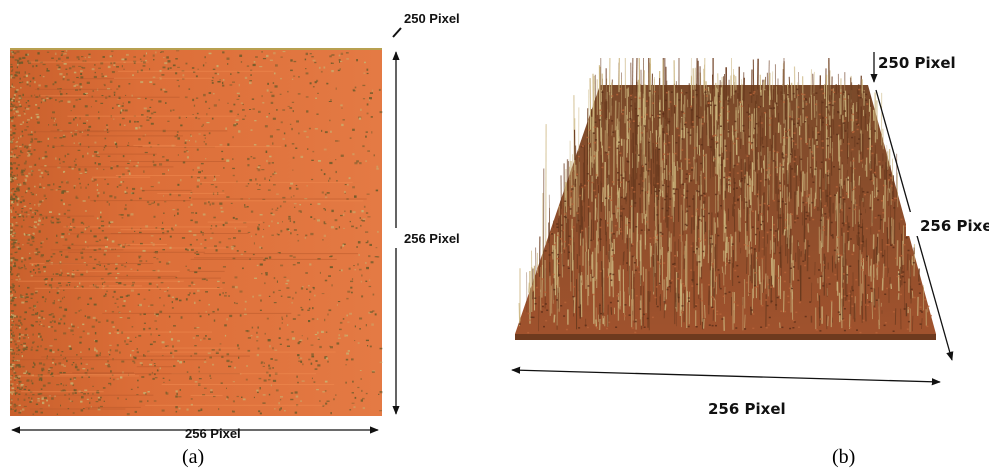 The height and width of the screenshot is (471, 989). I want to click on figure-a-top-label: 250 Pixel, so click(432, 18).